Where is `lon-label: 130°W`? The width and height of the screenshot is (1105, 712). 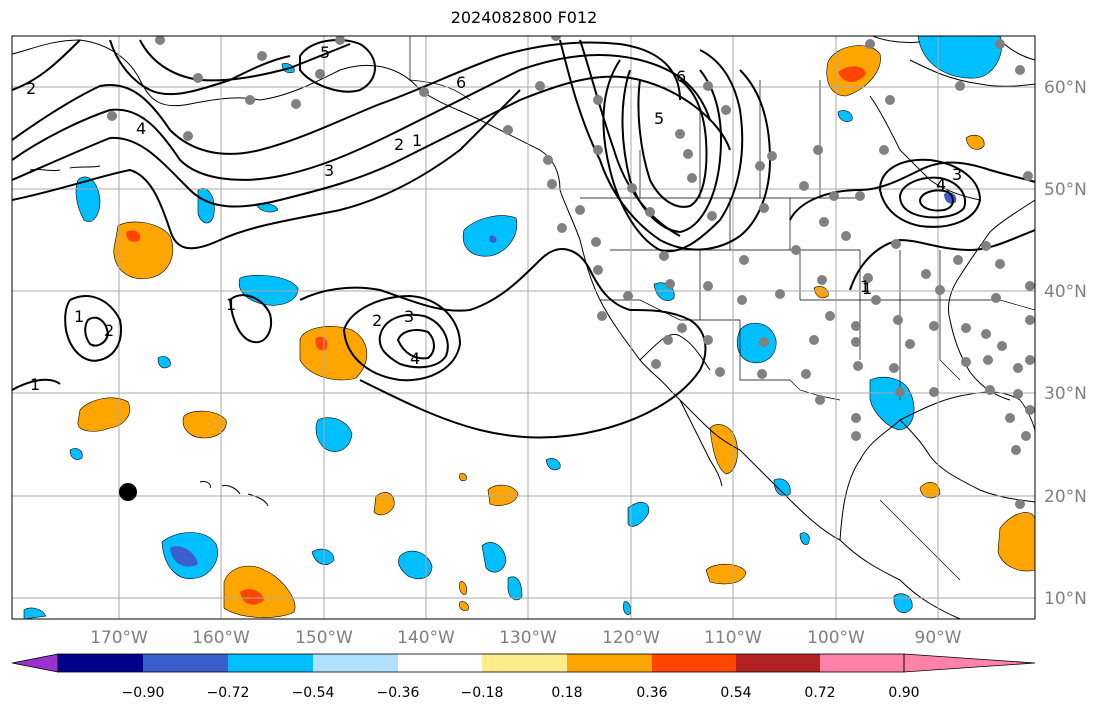
lon-label: 130°W is located at coordinates (528, 638).